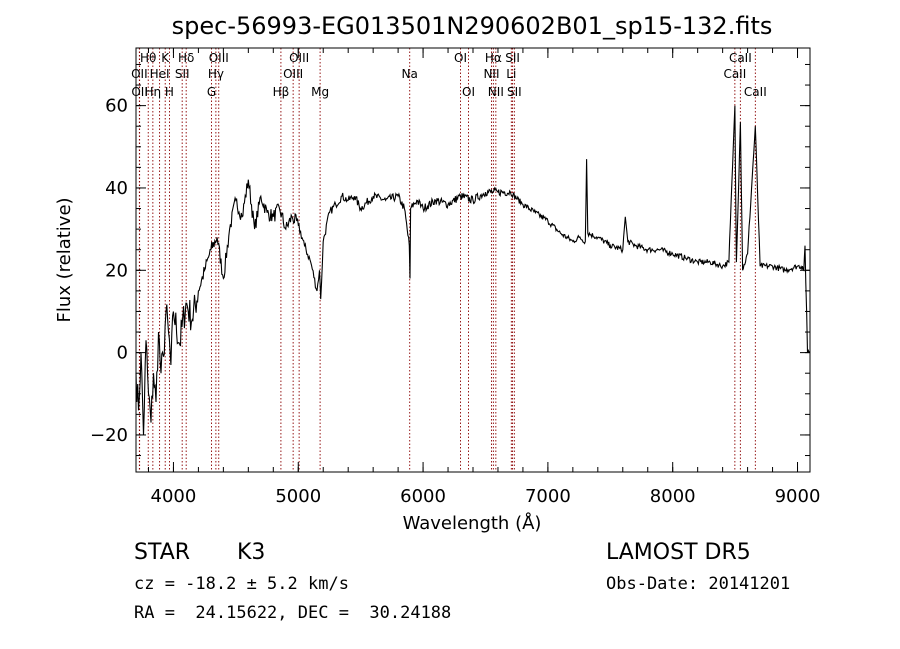 Image resolution: width=900 pixels, height=649 pixels. I want to click on line-marker-label: H, so click(169, 92).